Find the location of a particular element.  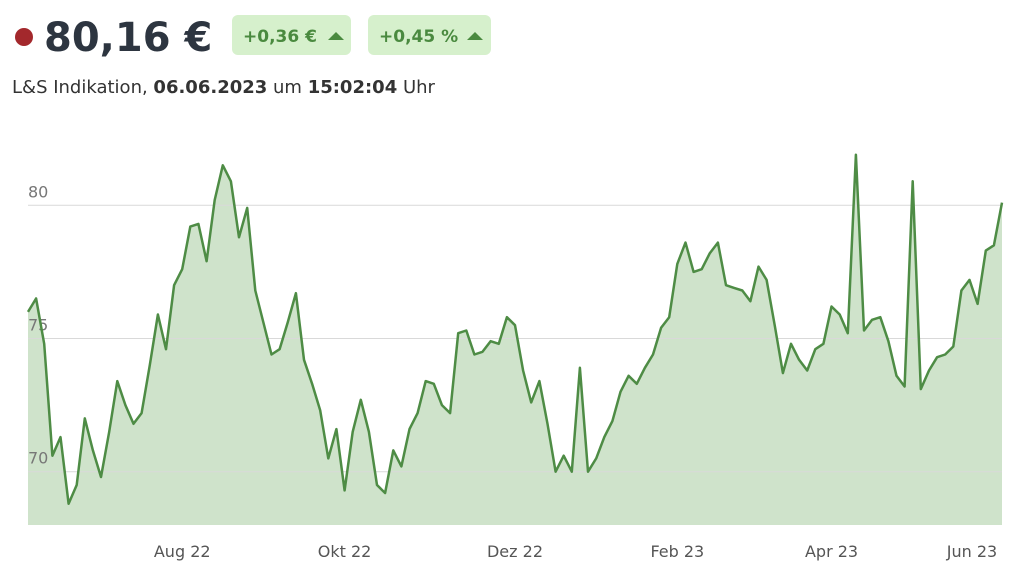

status-dot is located at coordinates (24, 37).